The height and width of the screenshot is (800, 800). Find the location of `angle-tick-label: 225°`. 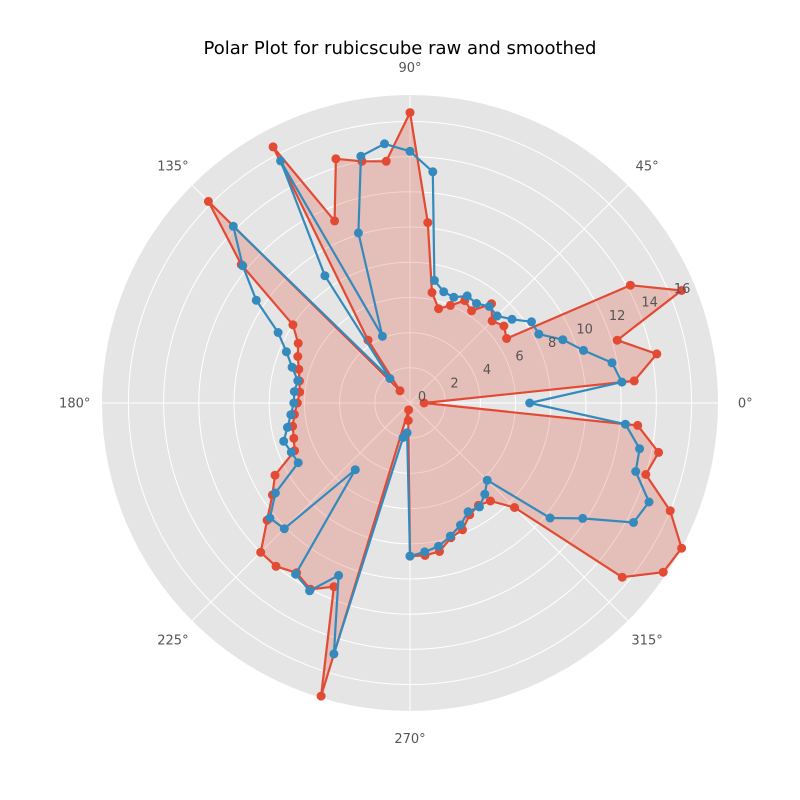

angle-tick-label: 225° is located at coordinates (172, 641).